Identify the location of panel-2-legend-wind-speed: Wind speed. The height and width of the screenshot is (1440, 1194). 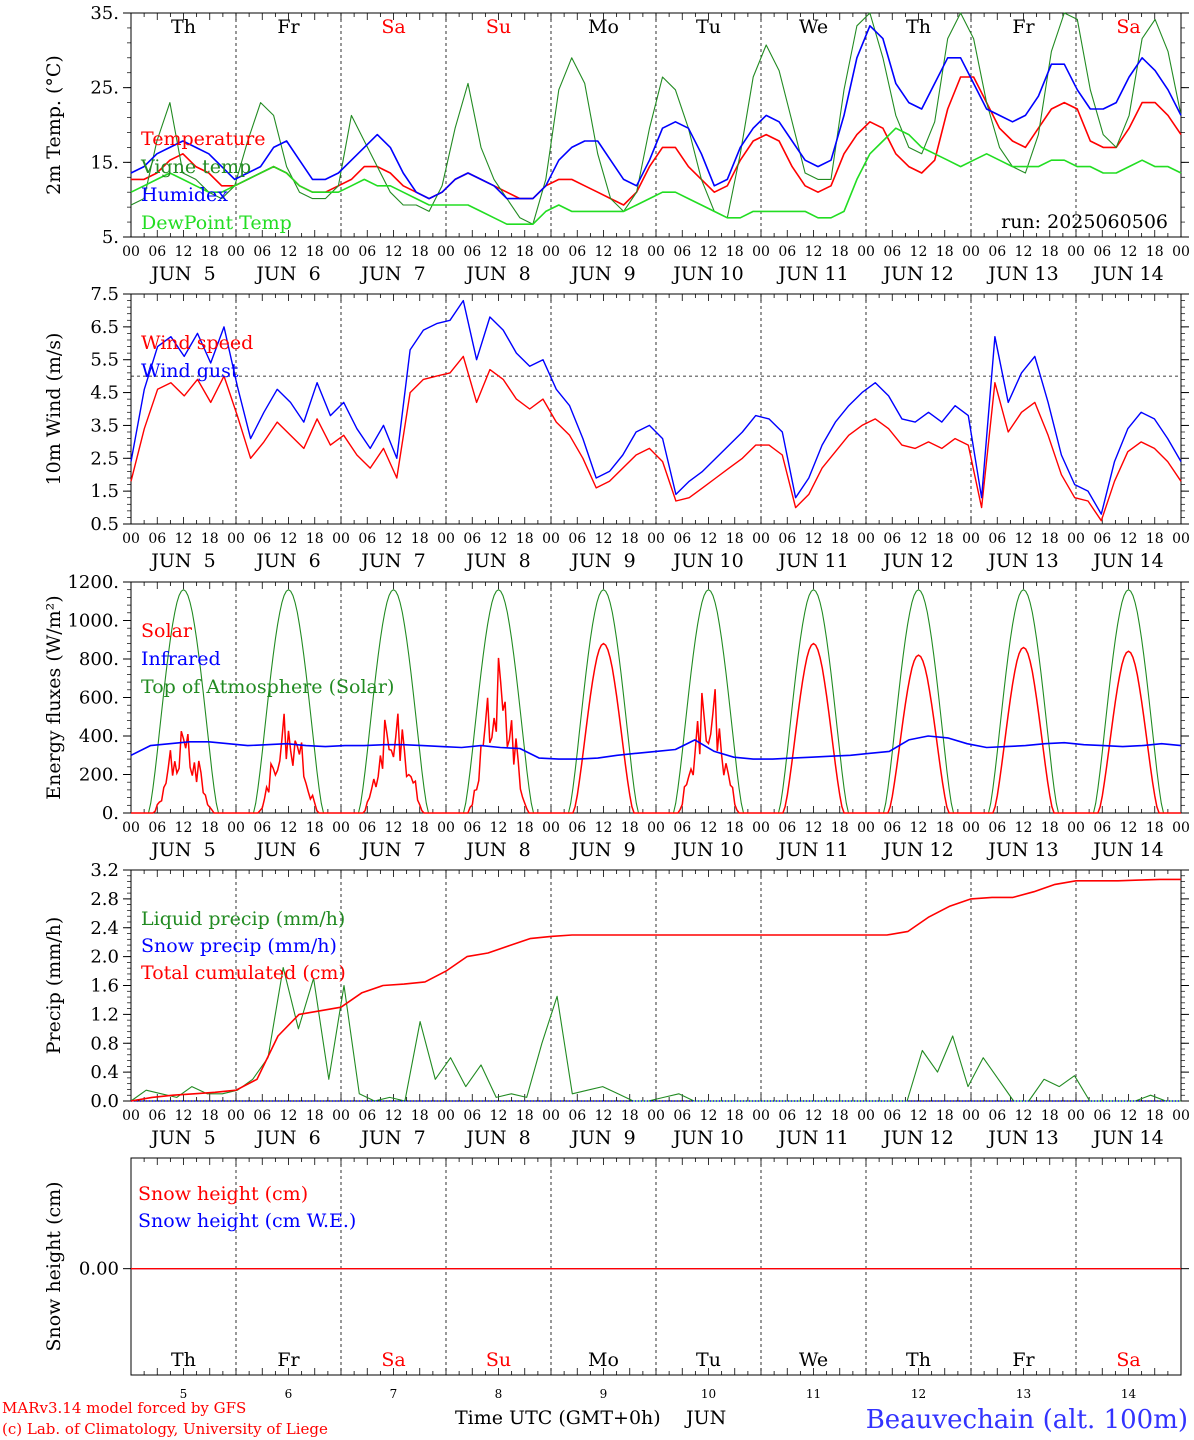
(197, 343).